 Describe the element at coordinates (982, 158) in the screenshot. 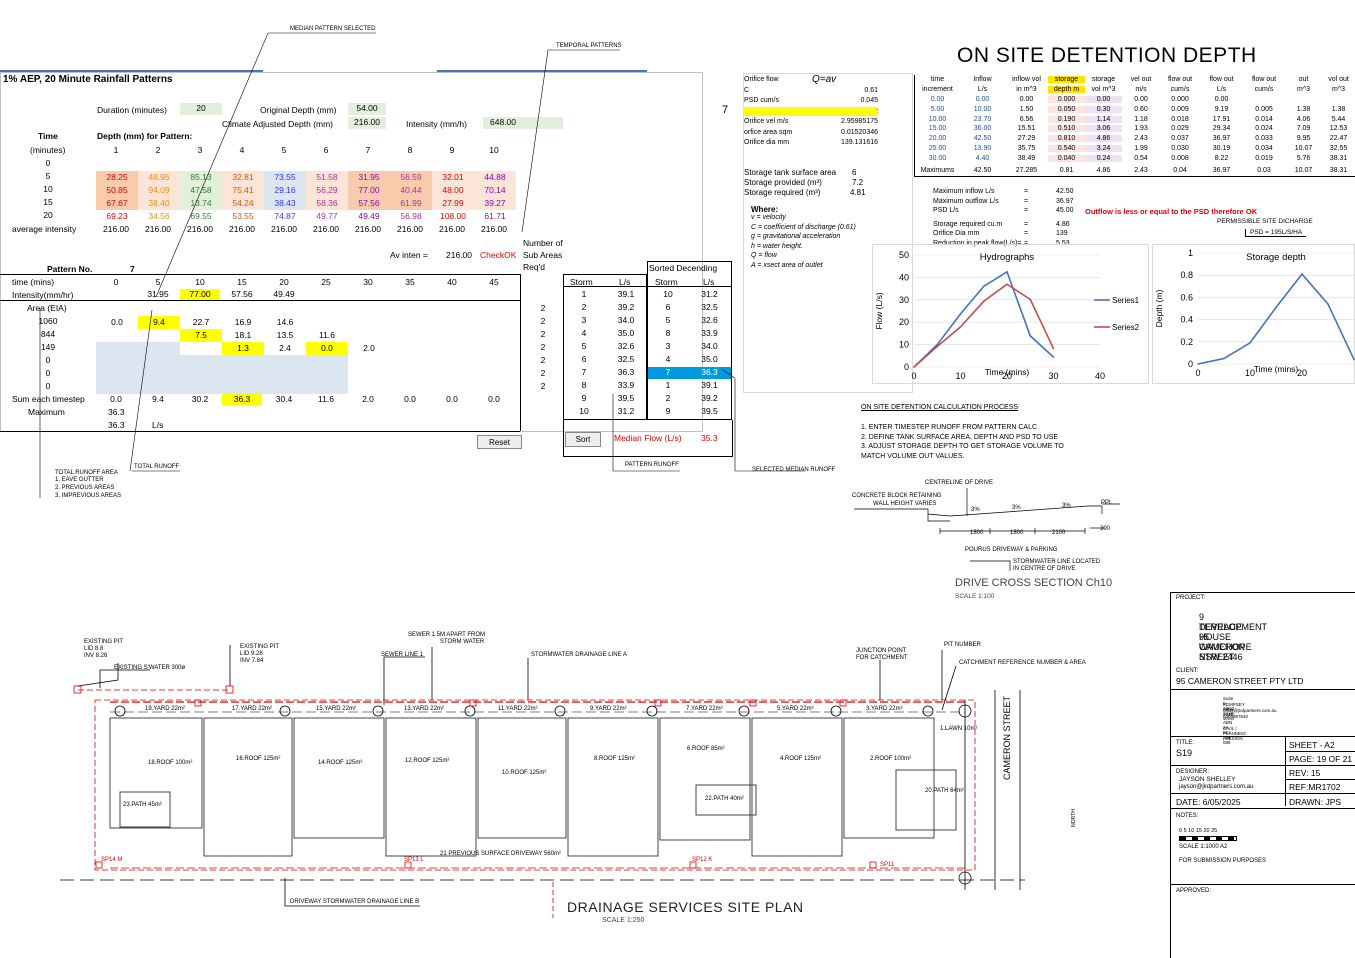

I see `osd-cell: 4.40` at that location.